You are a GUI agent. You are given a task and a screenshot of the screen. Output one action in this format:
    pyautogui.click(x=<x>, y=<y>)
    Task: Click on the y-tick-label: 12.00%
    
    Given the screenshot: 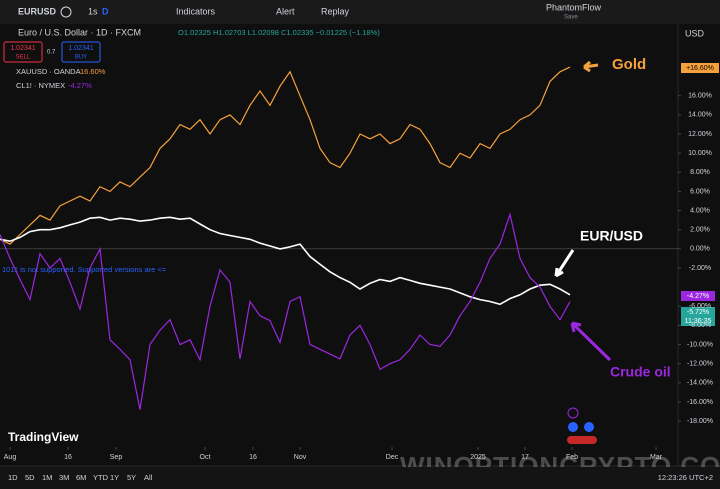 What is the action you would take?
    pyautogui.click(x=700, y=134)
    